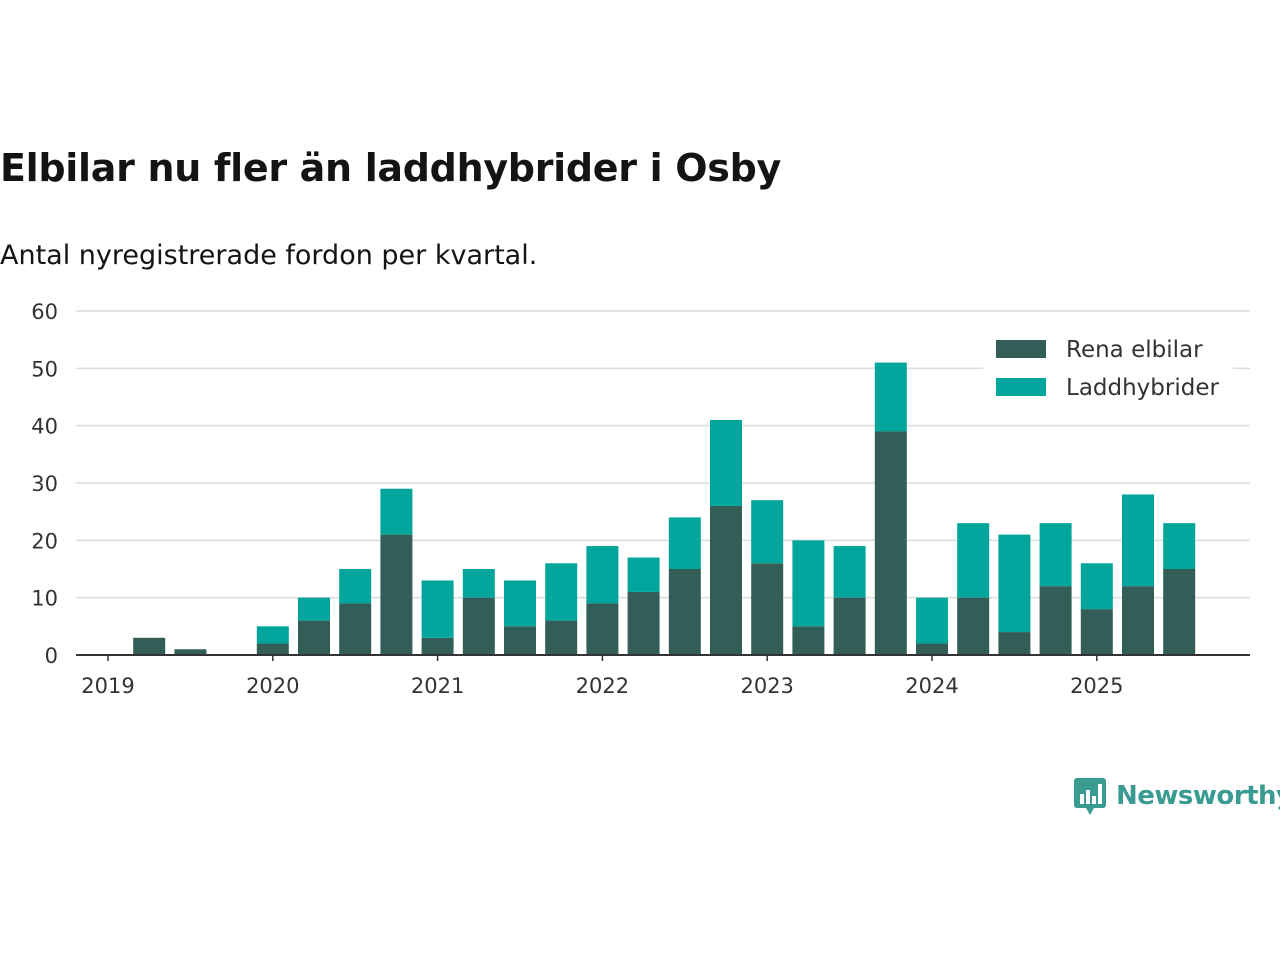 The width and height of the screenshot is (1280, 960). Describe the element at coordinates (44, 599) in the screenshot. I see `y-tick-label: 10` at that location.